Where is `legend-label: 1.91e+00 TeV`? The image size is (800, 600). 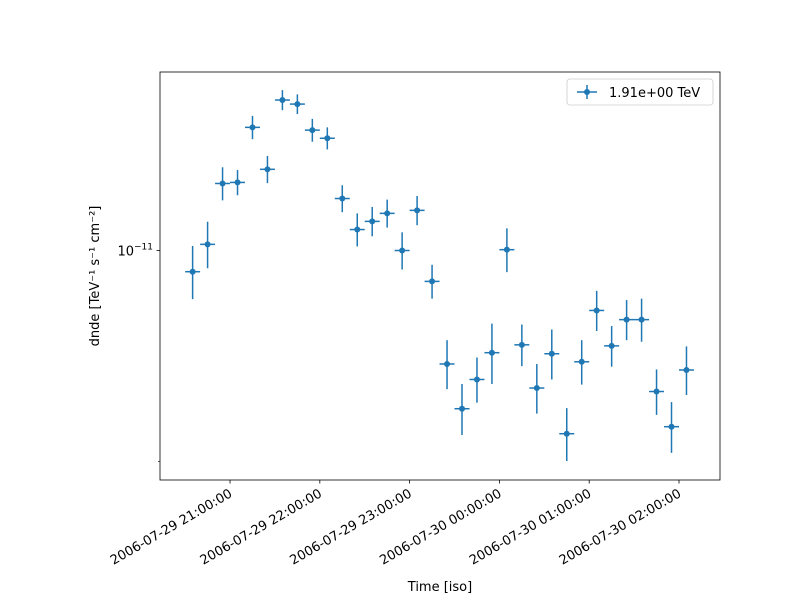
legend-label: 1.91e+00 TeV is located at coordinates (654, 93).